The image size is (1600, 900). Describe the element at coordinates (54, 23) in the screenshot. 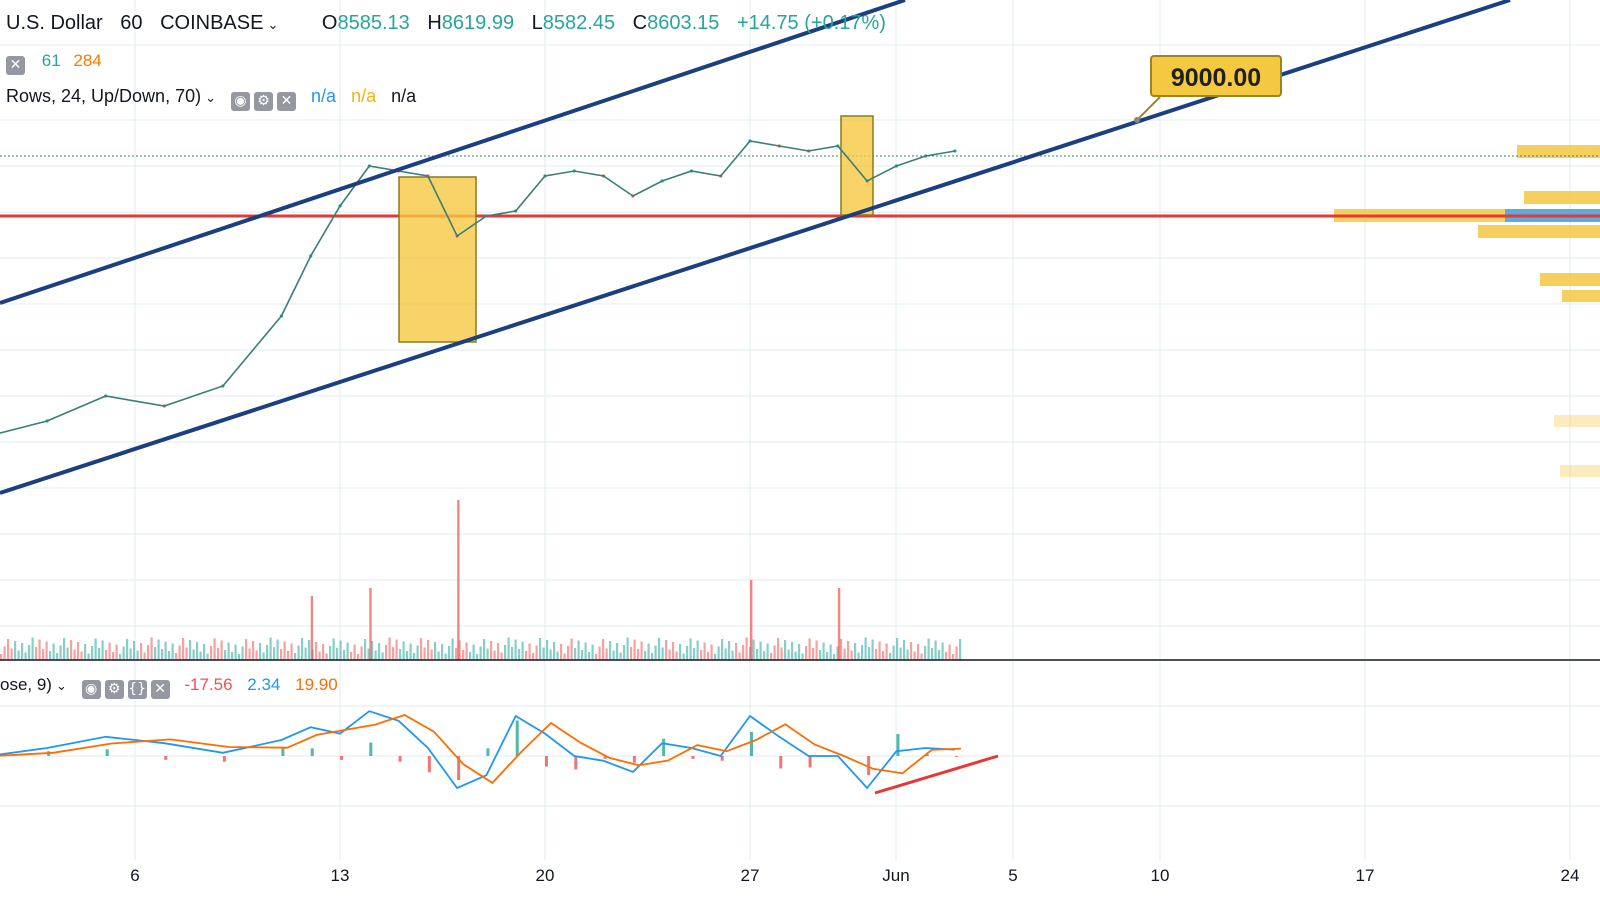

I see `symbol-name: U.S. Dollar` at that location.